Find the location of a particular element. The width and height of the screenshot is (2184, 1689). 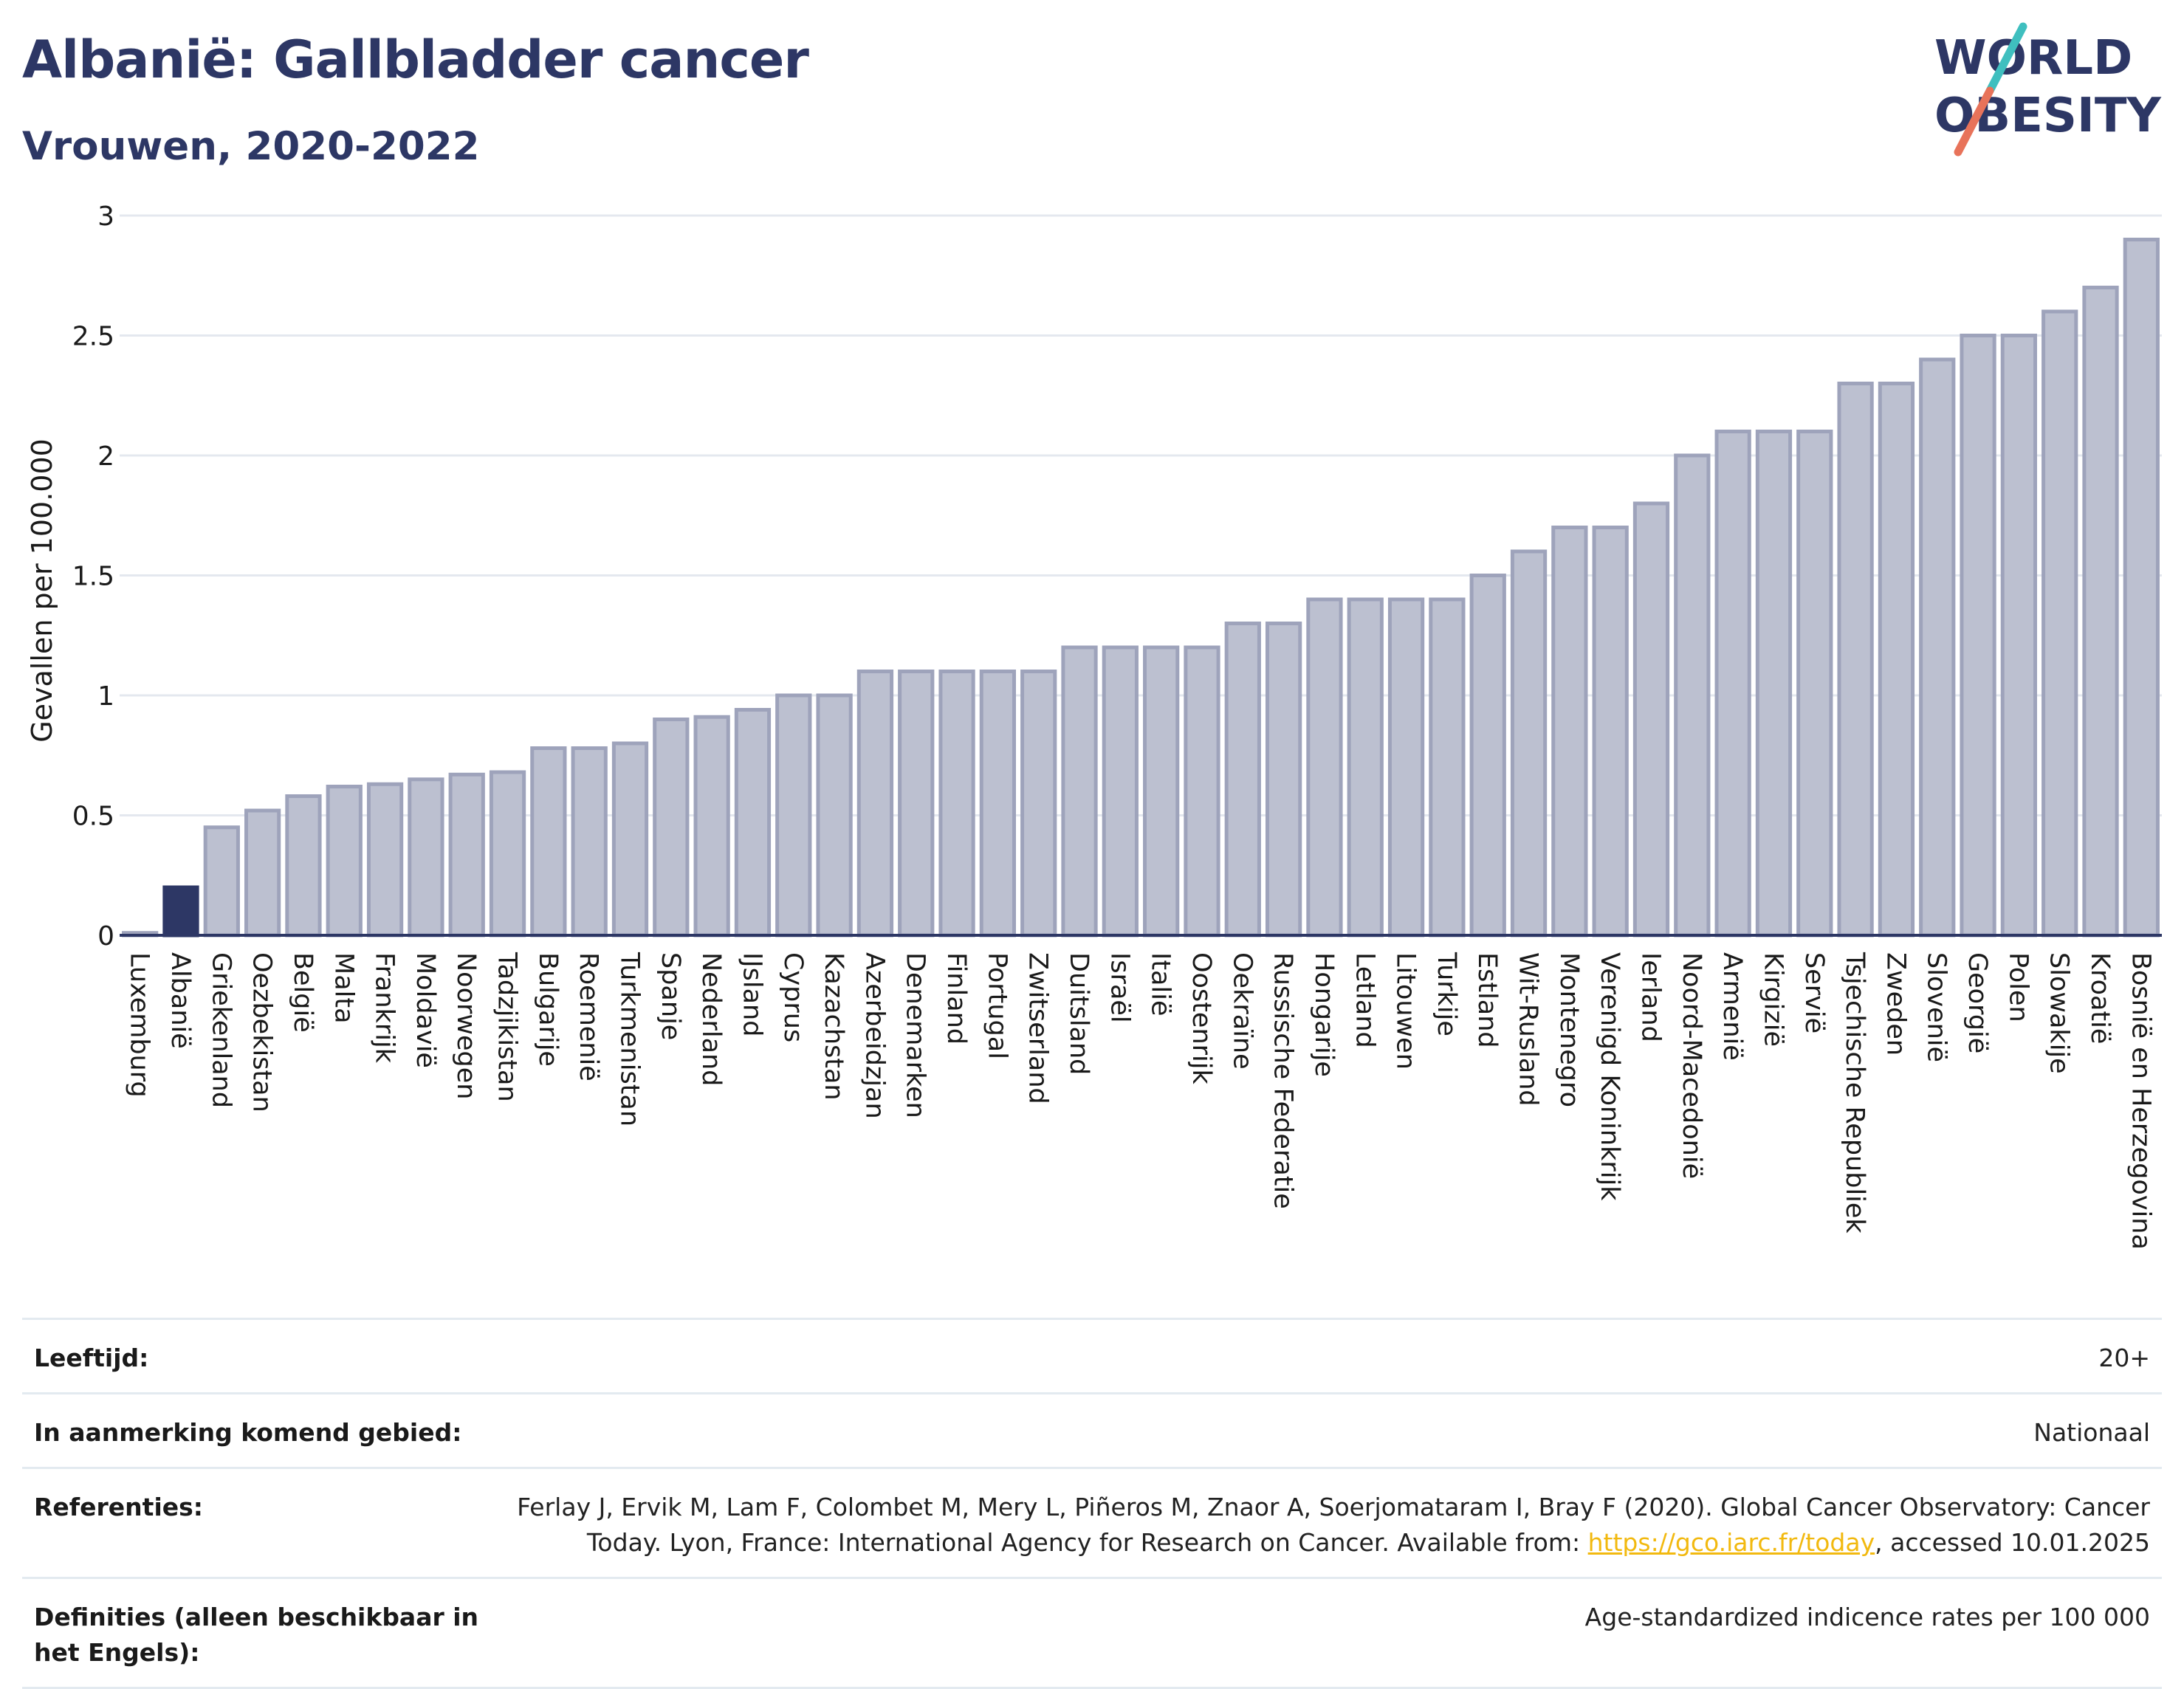

x-tick-label: Frankrijk is located at coordinates (385, 1008).